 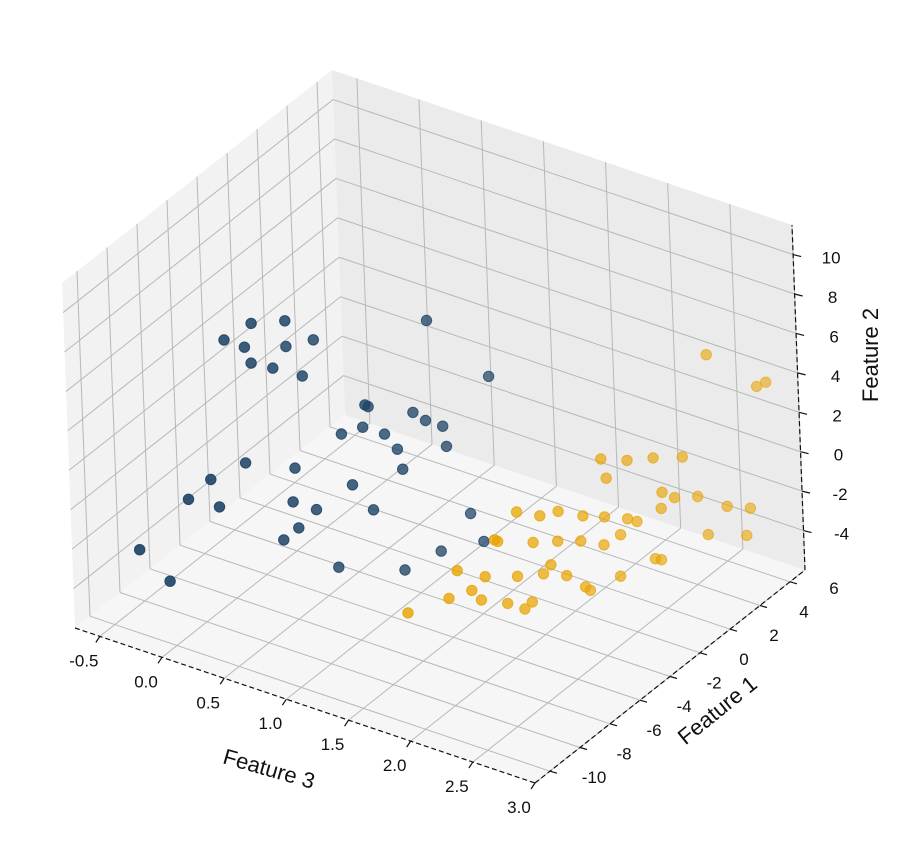 What do you see at coordinates (683, 706) in the screenshot?
I see `y-tick-label: -4` at bounding box center [683, 706].